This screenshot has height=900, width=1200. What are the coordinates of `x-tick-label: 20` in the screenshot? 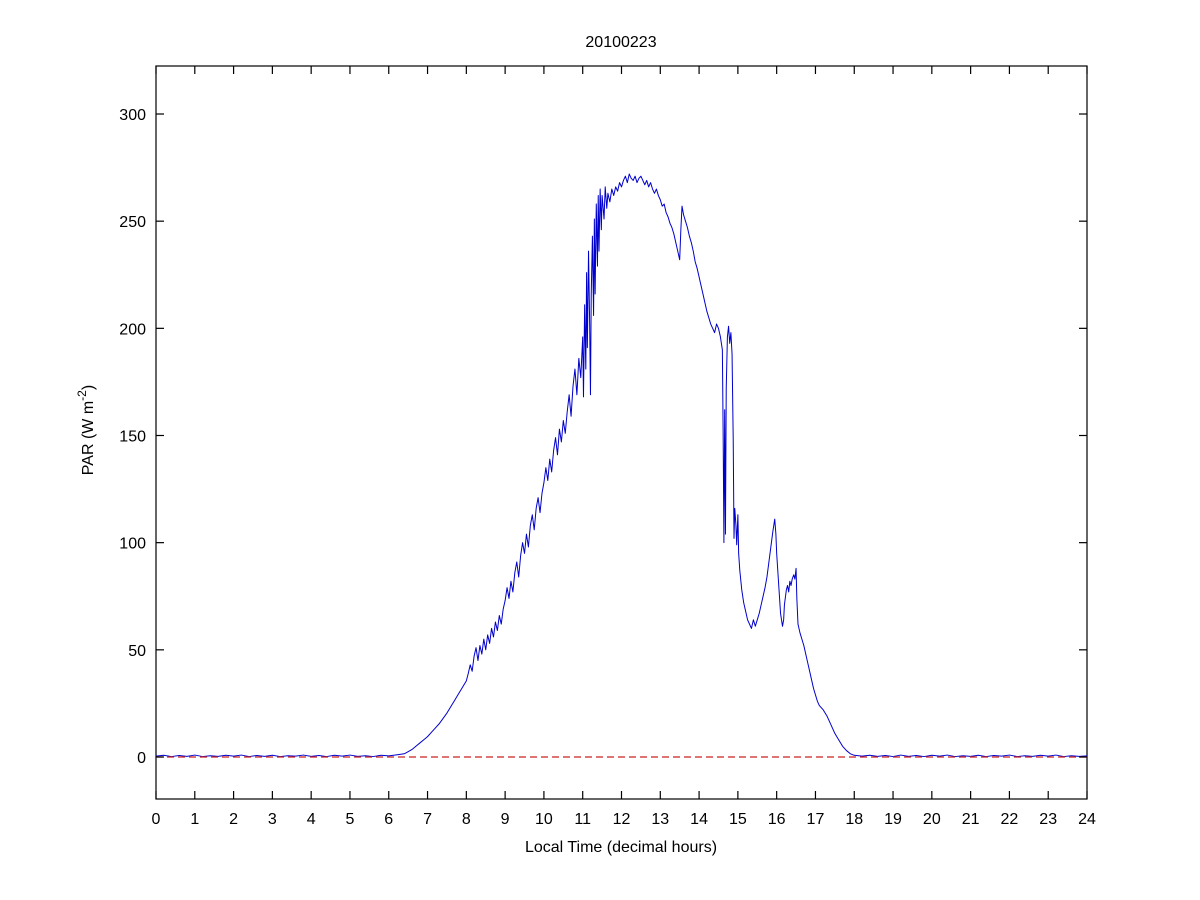 It's located at (932, 819).